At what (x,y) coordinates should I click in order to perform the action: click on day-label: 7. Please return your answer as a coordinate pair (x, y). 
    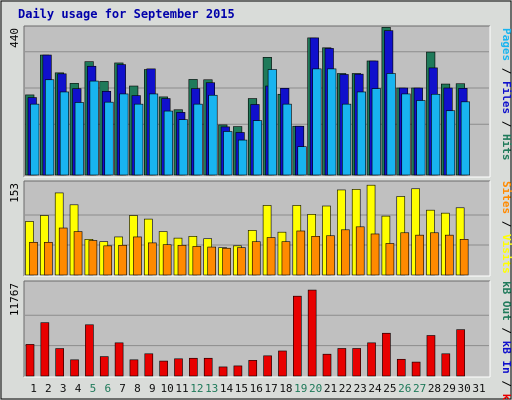
    Looking at the image, I should click on (122, 388).